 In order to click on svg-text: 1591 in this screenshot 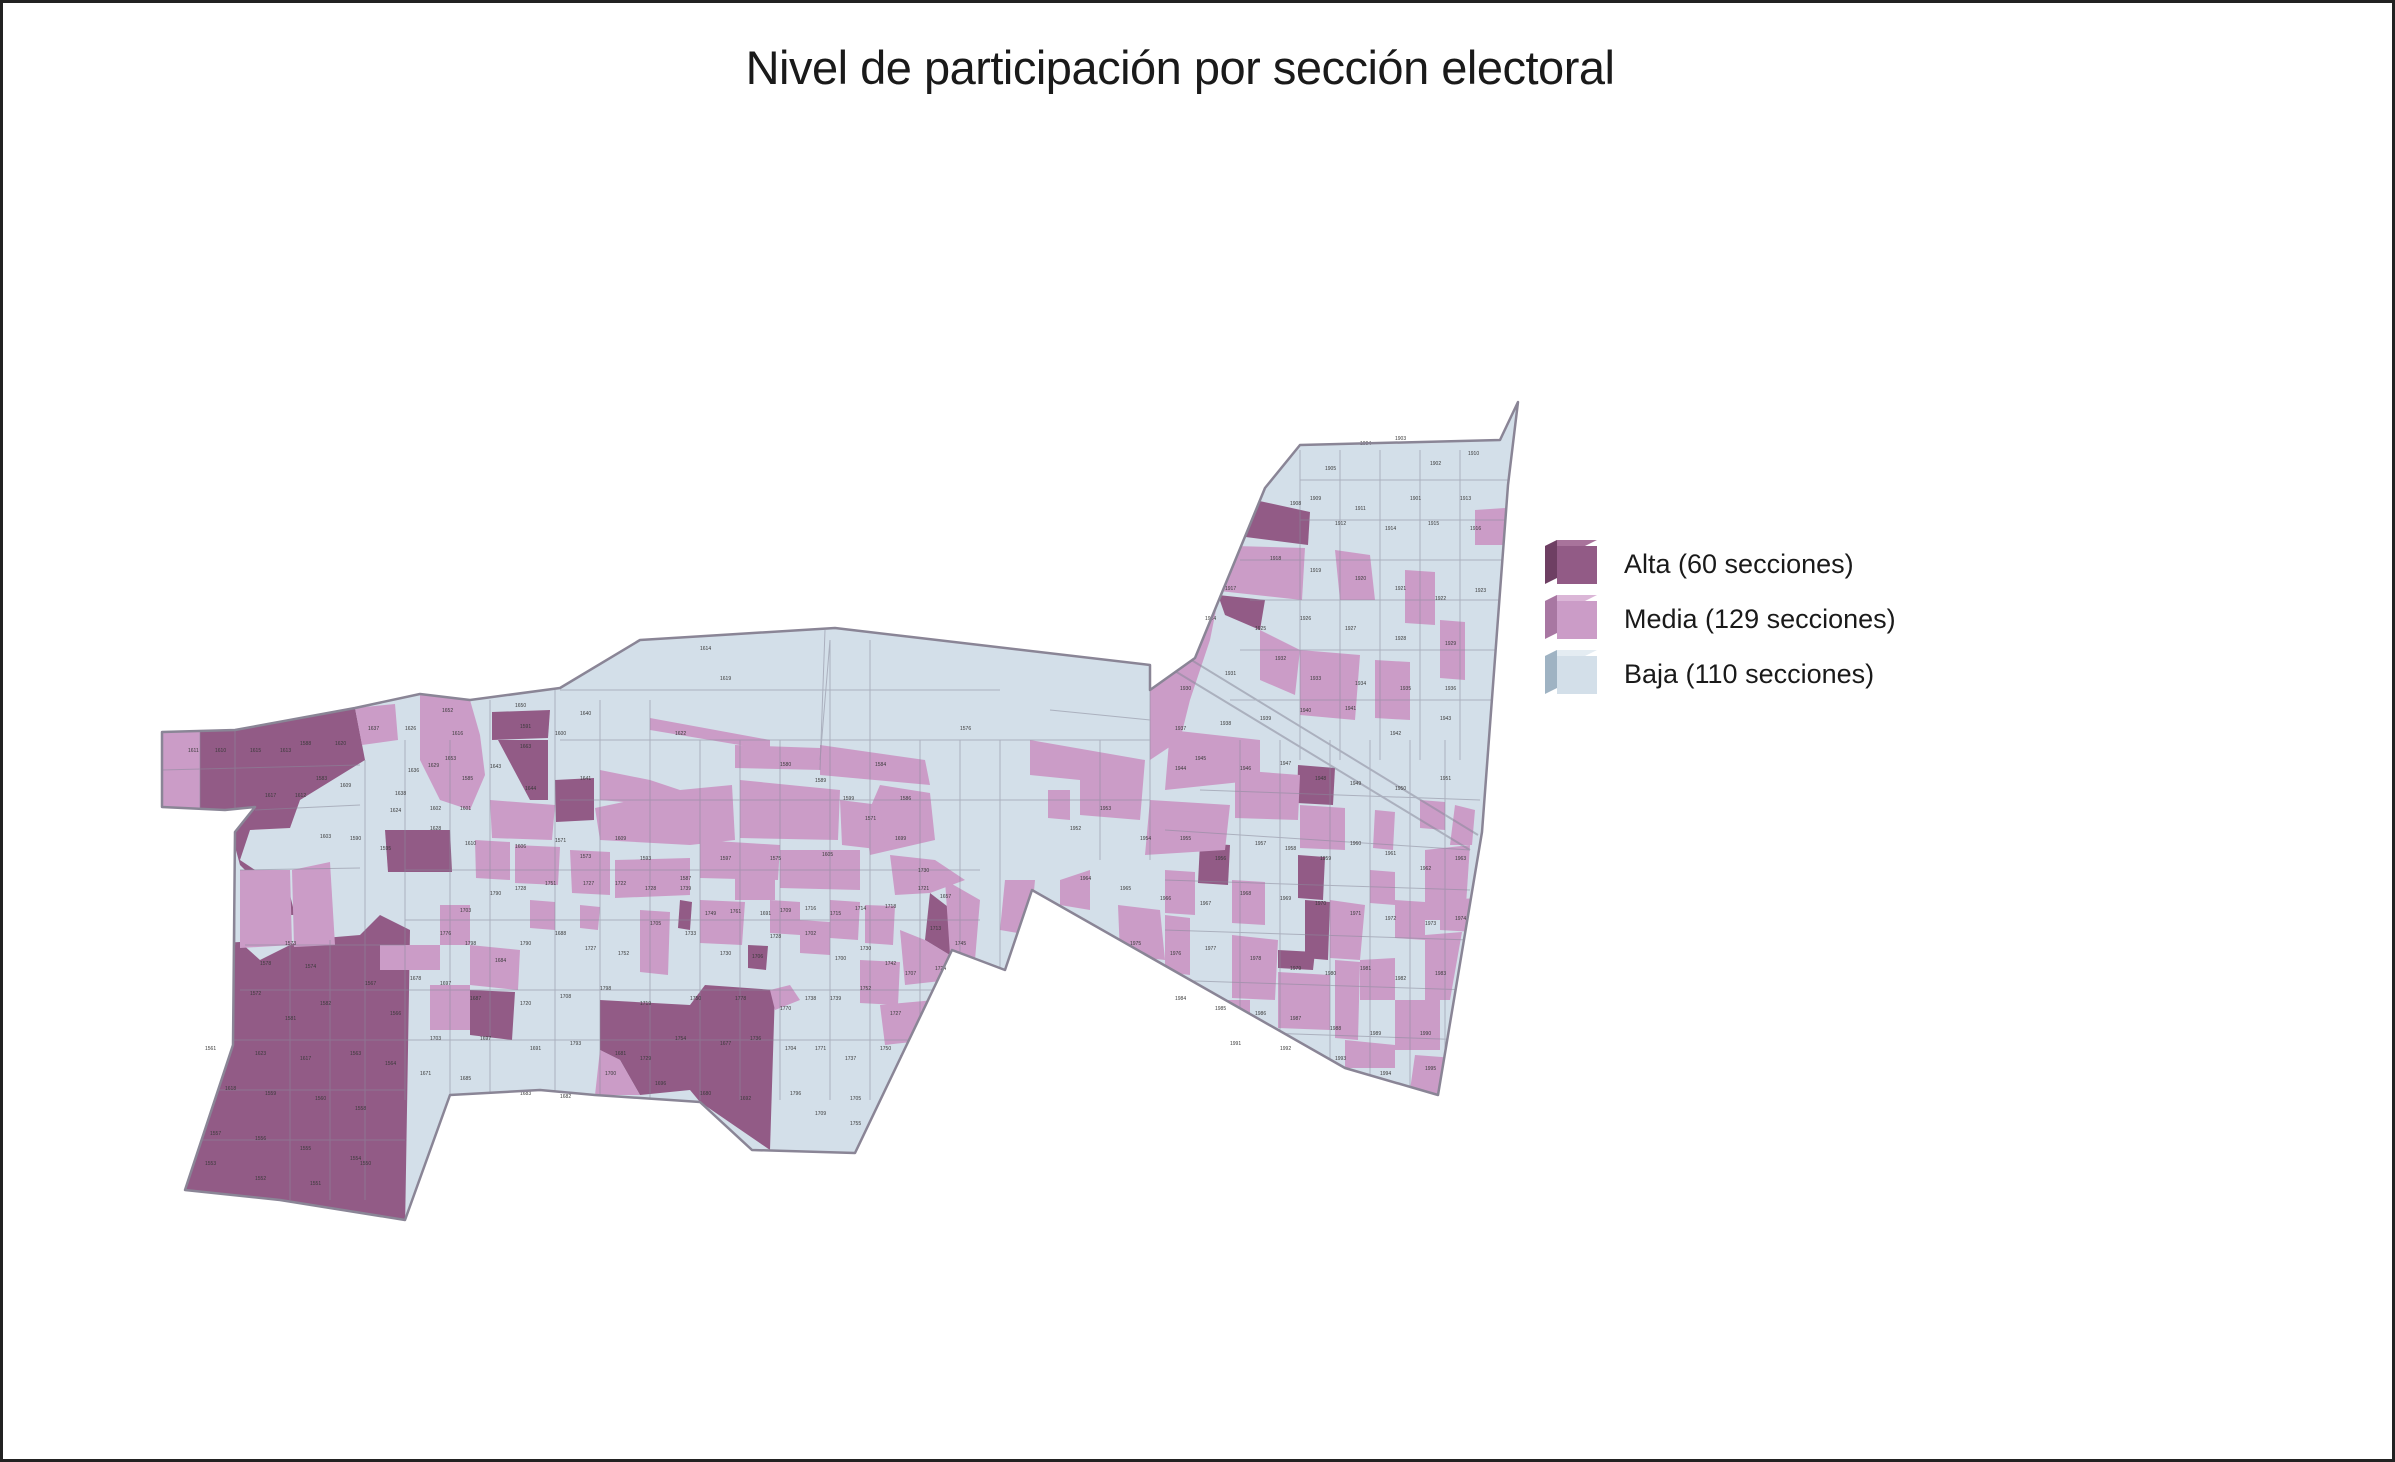, I will do `click(525, 727)`.